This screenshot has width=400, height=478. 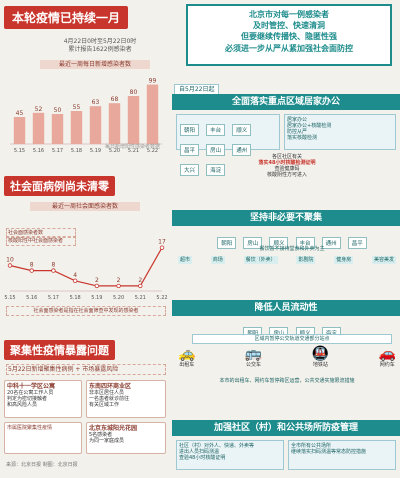 I want to click on headline-line-2: 及时管控、快速清洞, so click(x=289, y=26).